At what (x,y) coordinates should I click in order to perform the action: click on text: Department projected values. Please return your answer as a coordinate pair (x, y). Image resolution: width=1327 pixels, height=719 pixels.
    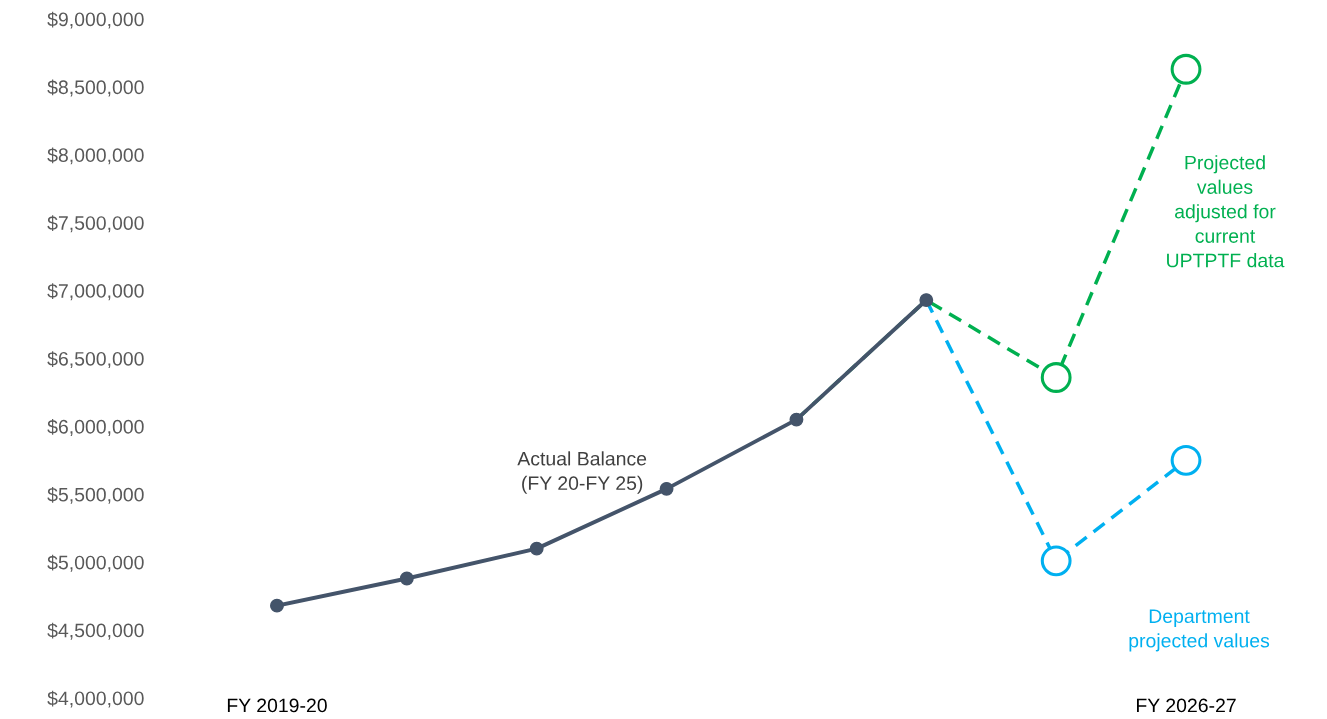
    Looking at the image, I should click on (1199, 630).